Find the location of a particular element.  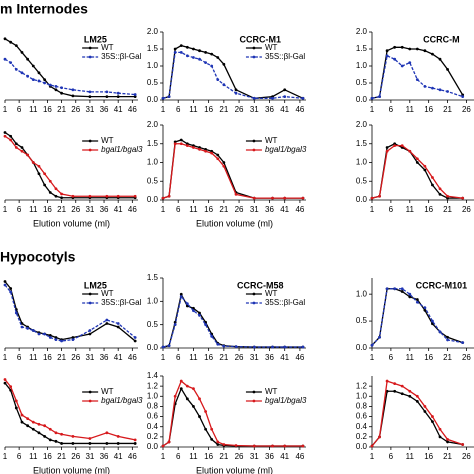

y-tick-label: 0.8 is located at coordinates (362, 406).